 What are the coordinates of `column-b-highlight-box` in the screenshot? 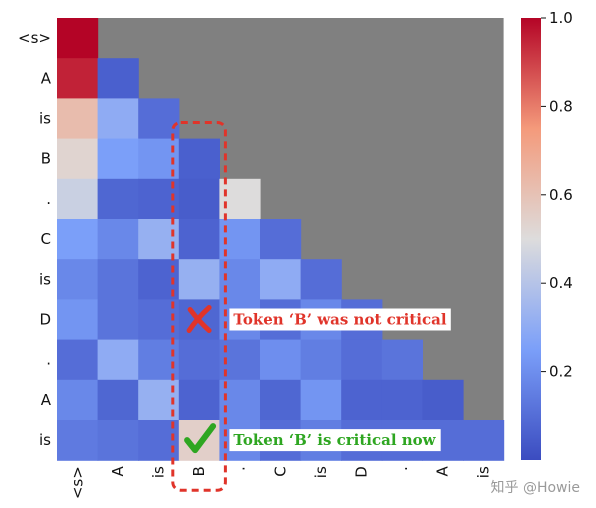 It's located at (199, 306).